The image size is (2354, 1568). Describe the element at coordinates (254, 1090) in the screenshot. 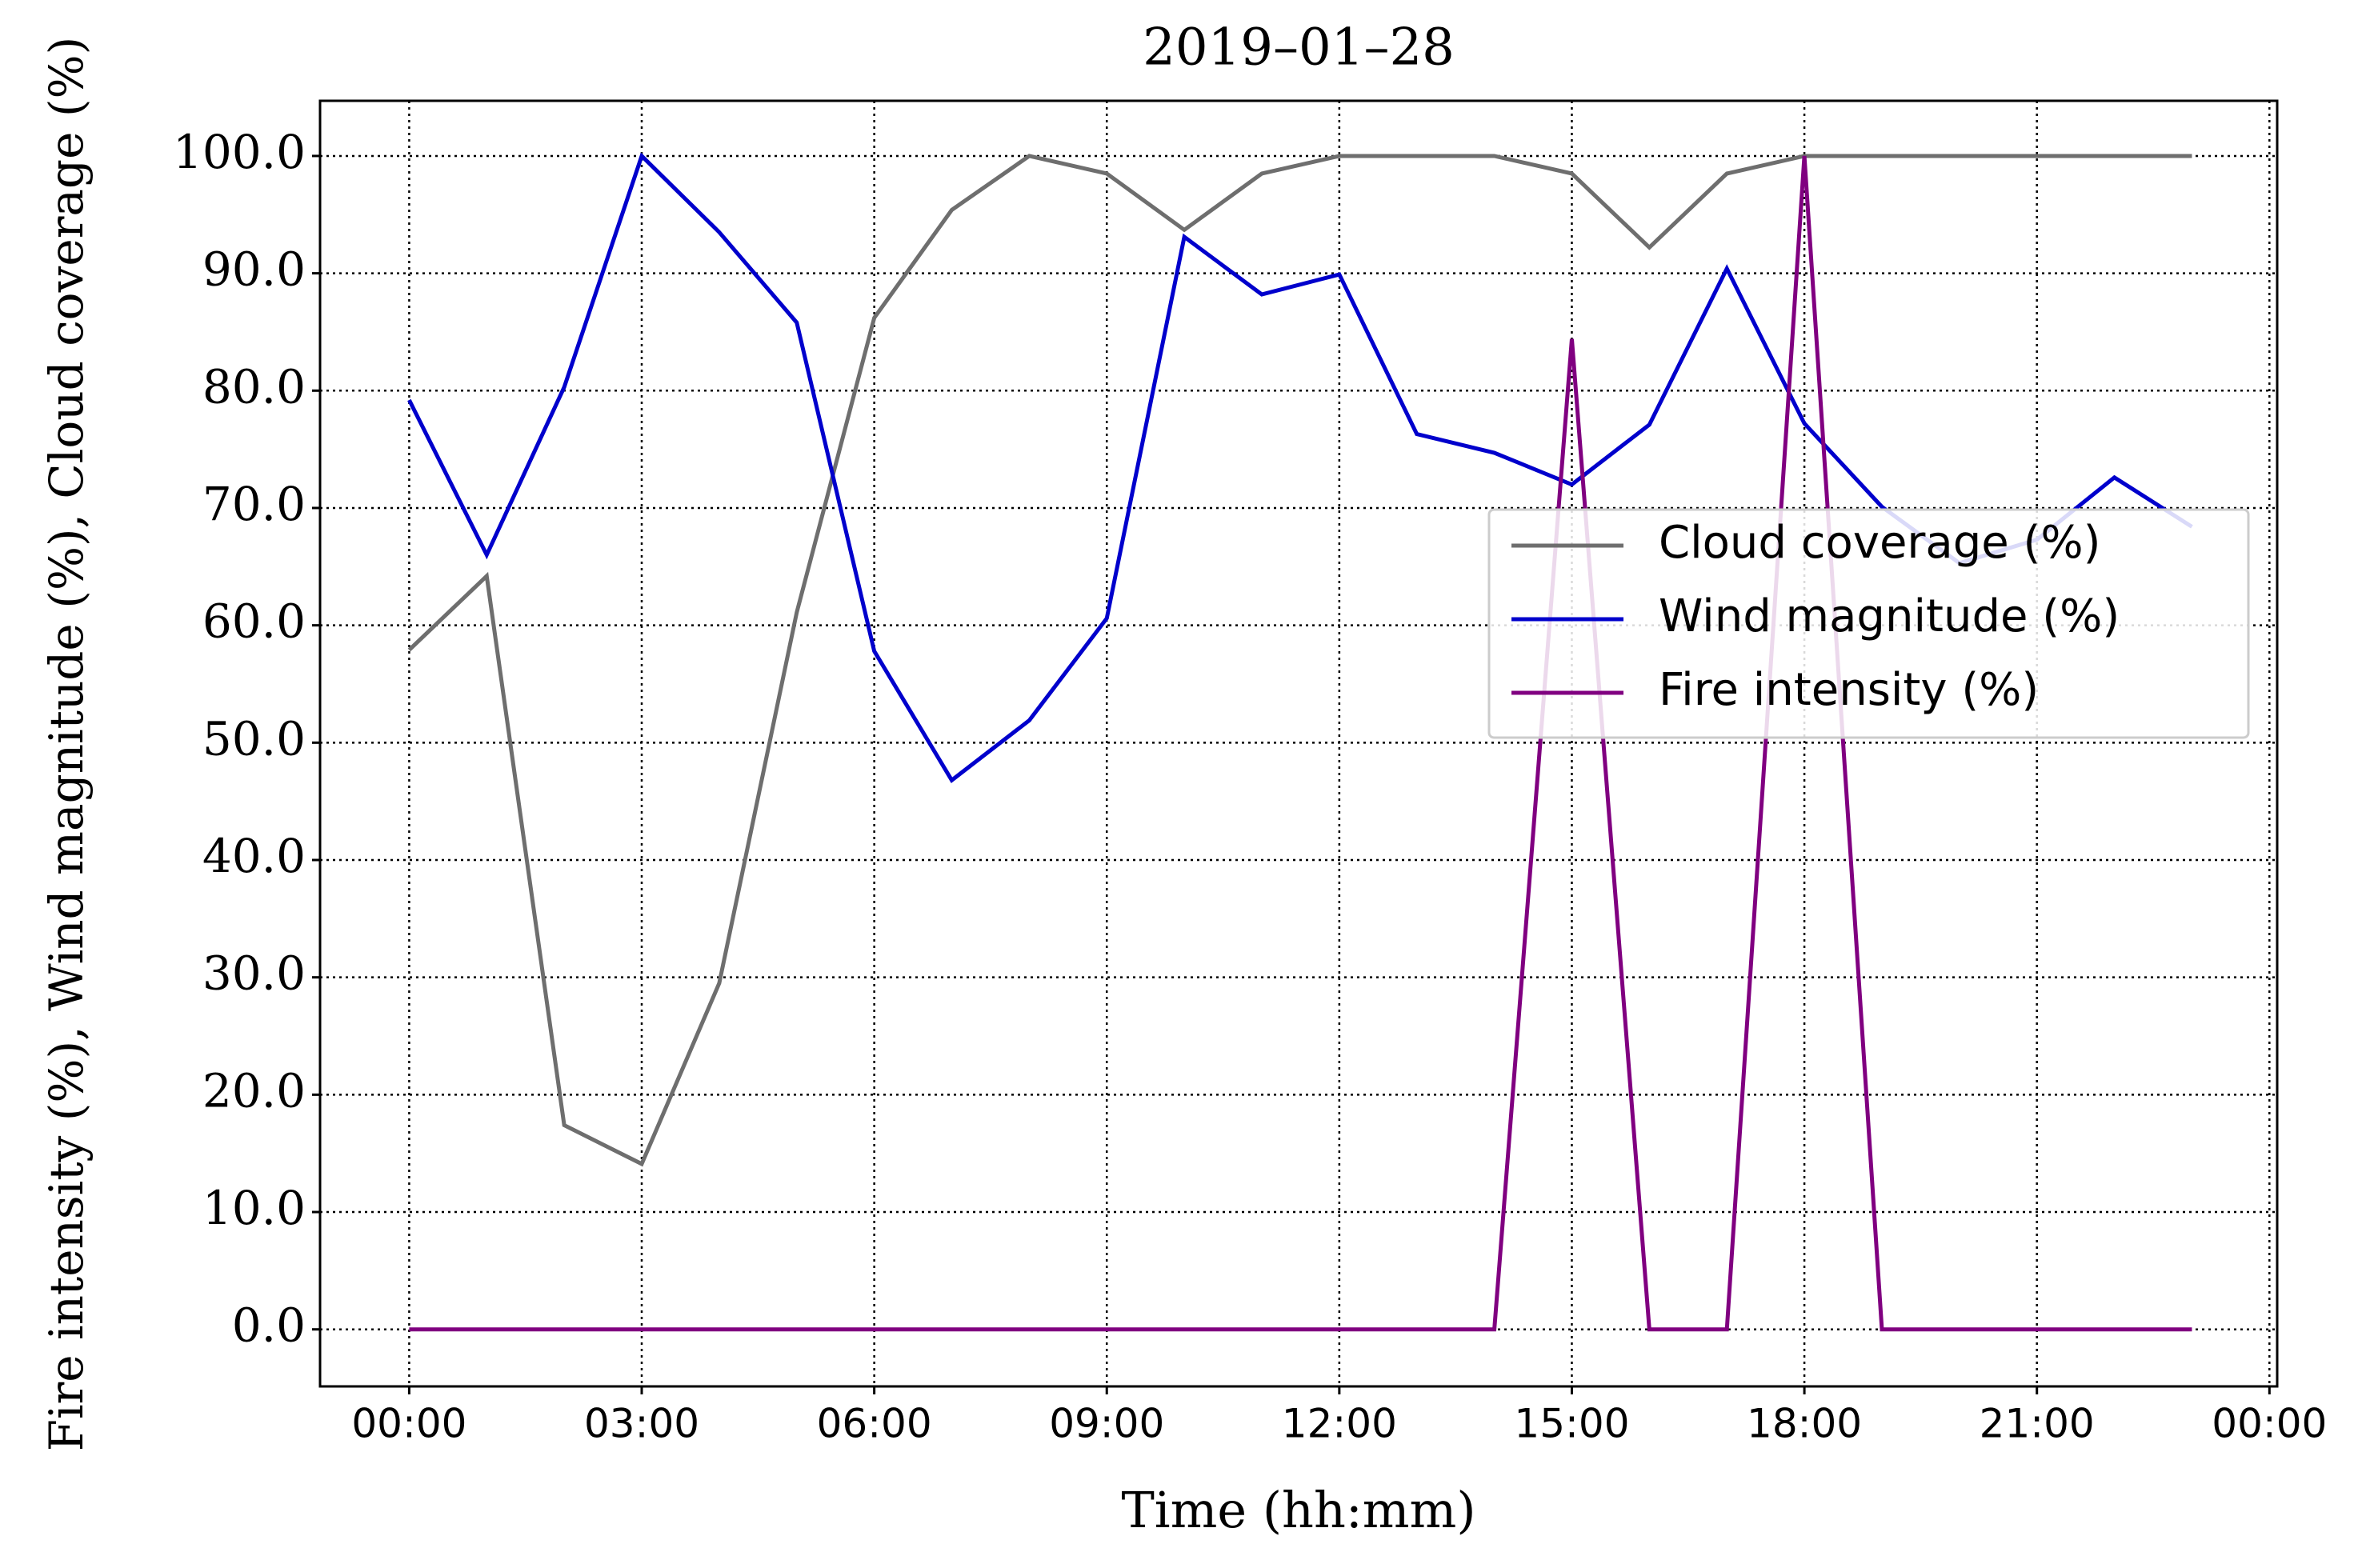

I see `y-tick-label: 20.0` at that location.